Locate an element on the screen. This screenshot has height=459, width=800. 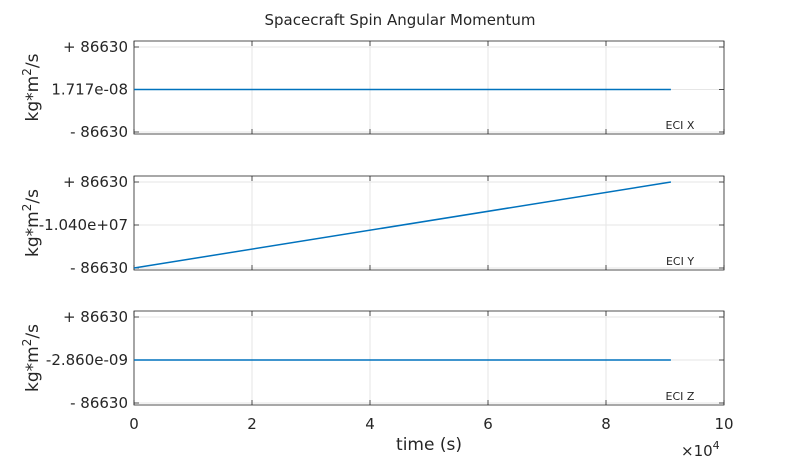
y-tick-label: -2.860e-09 is located at coordinates (87, 360).